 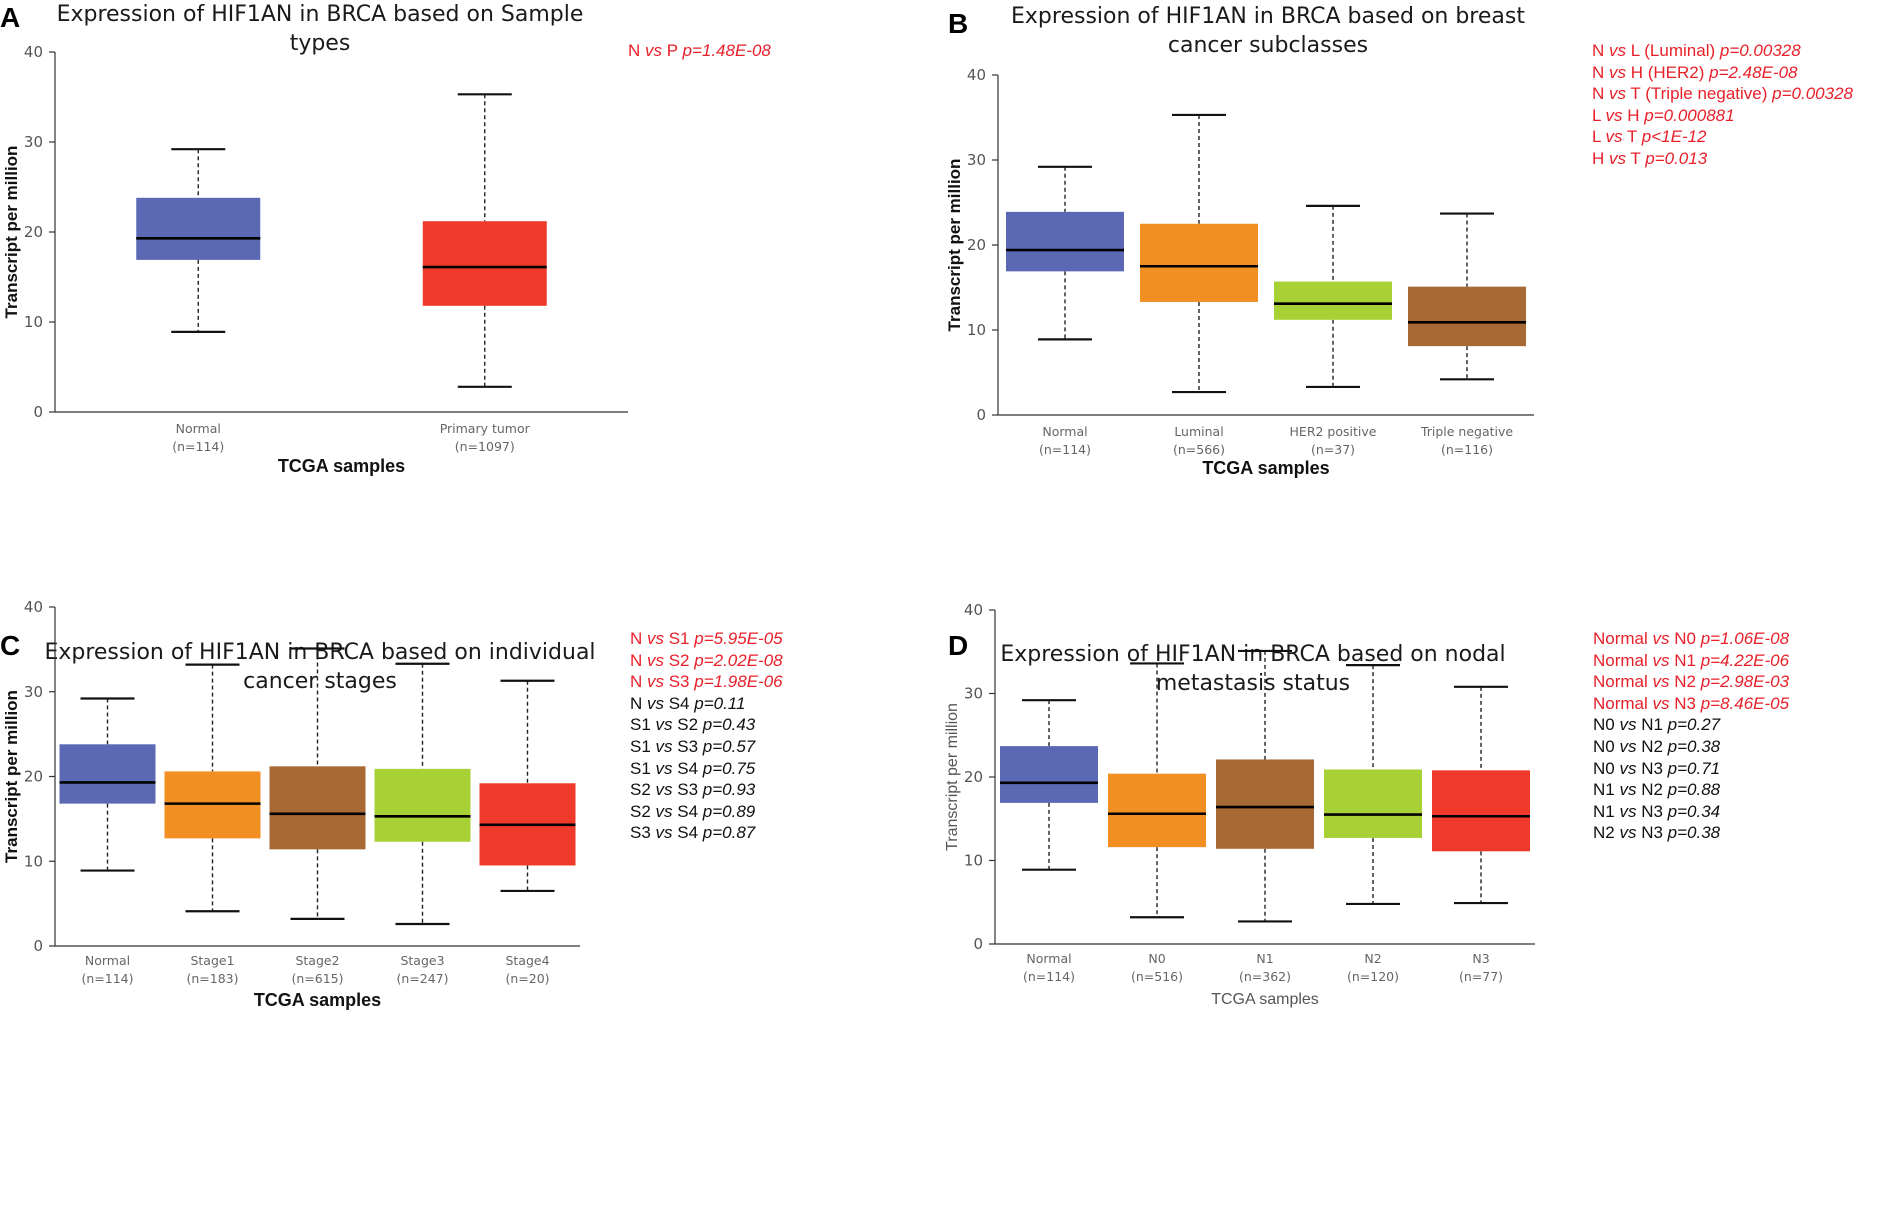 I want to click on stat-p-value: p=0.71, so click(x=1694, y=768).